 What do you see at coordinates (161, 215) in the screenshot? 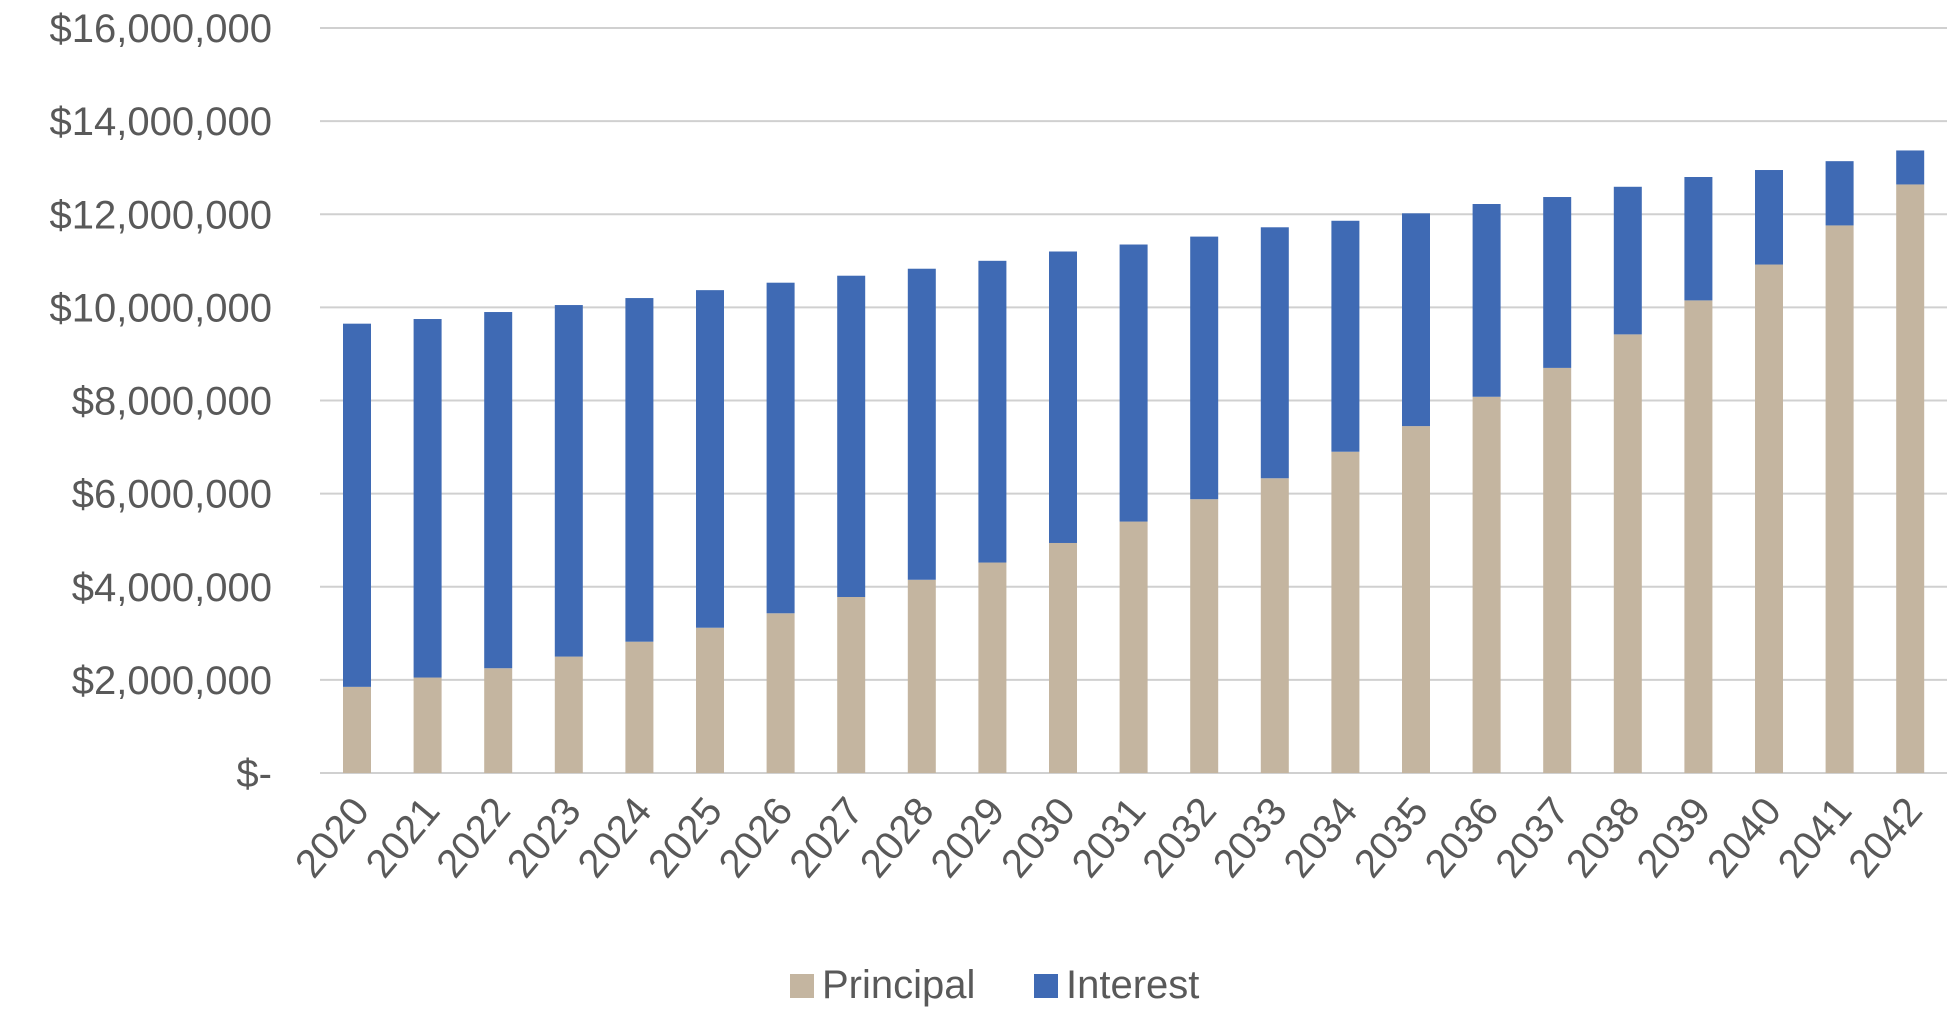
I see `y-tick-label: $12,000,000` at bounding box center [161, 215].